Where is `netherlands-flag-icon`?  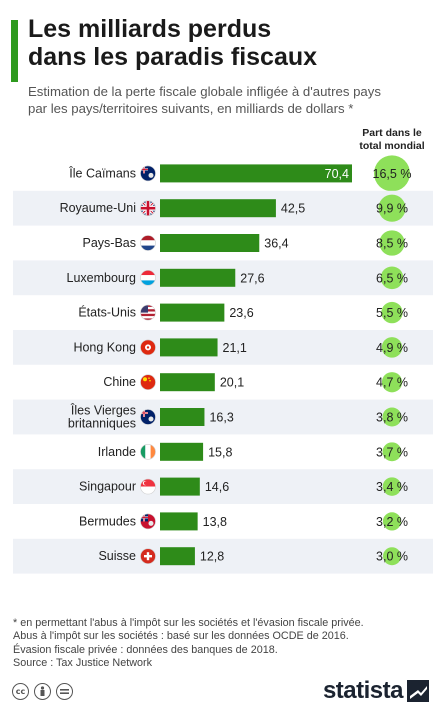 netherlands-flag-icon is located at coordinates (148, 243).